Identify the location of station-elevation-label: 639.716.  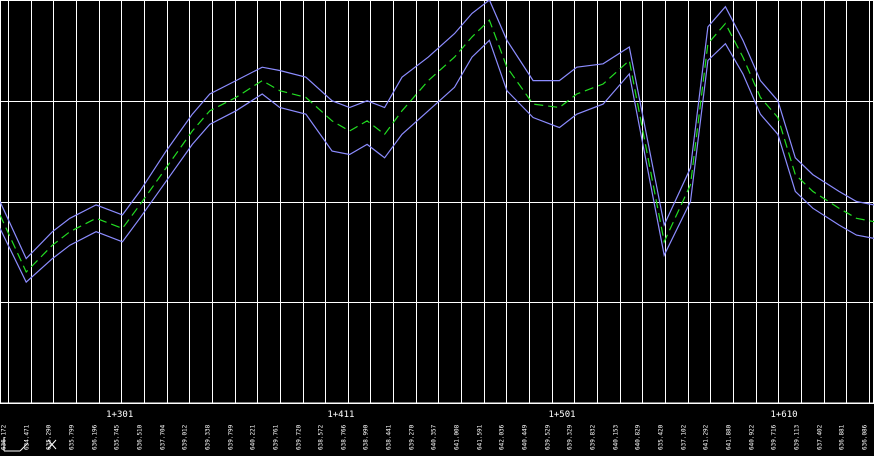
(774, 437).